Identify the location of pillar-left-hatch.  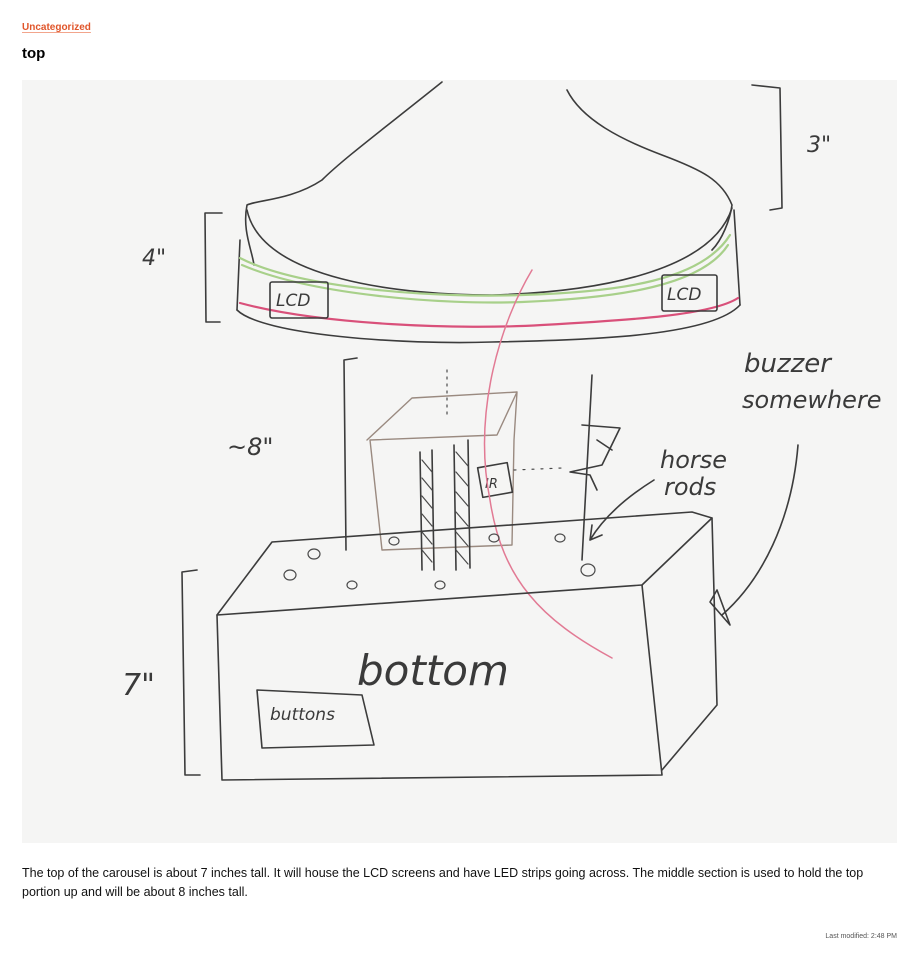
(427, 511).